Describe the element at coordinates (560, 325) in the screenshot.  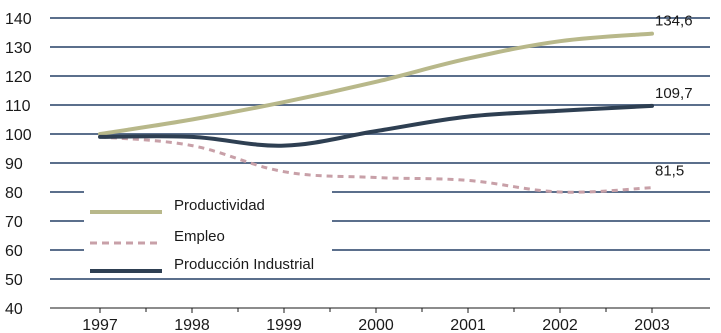
I see `x-tick-label: 2002` at that location.